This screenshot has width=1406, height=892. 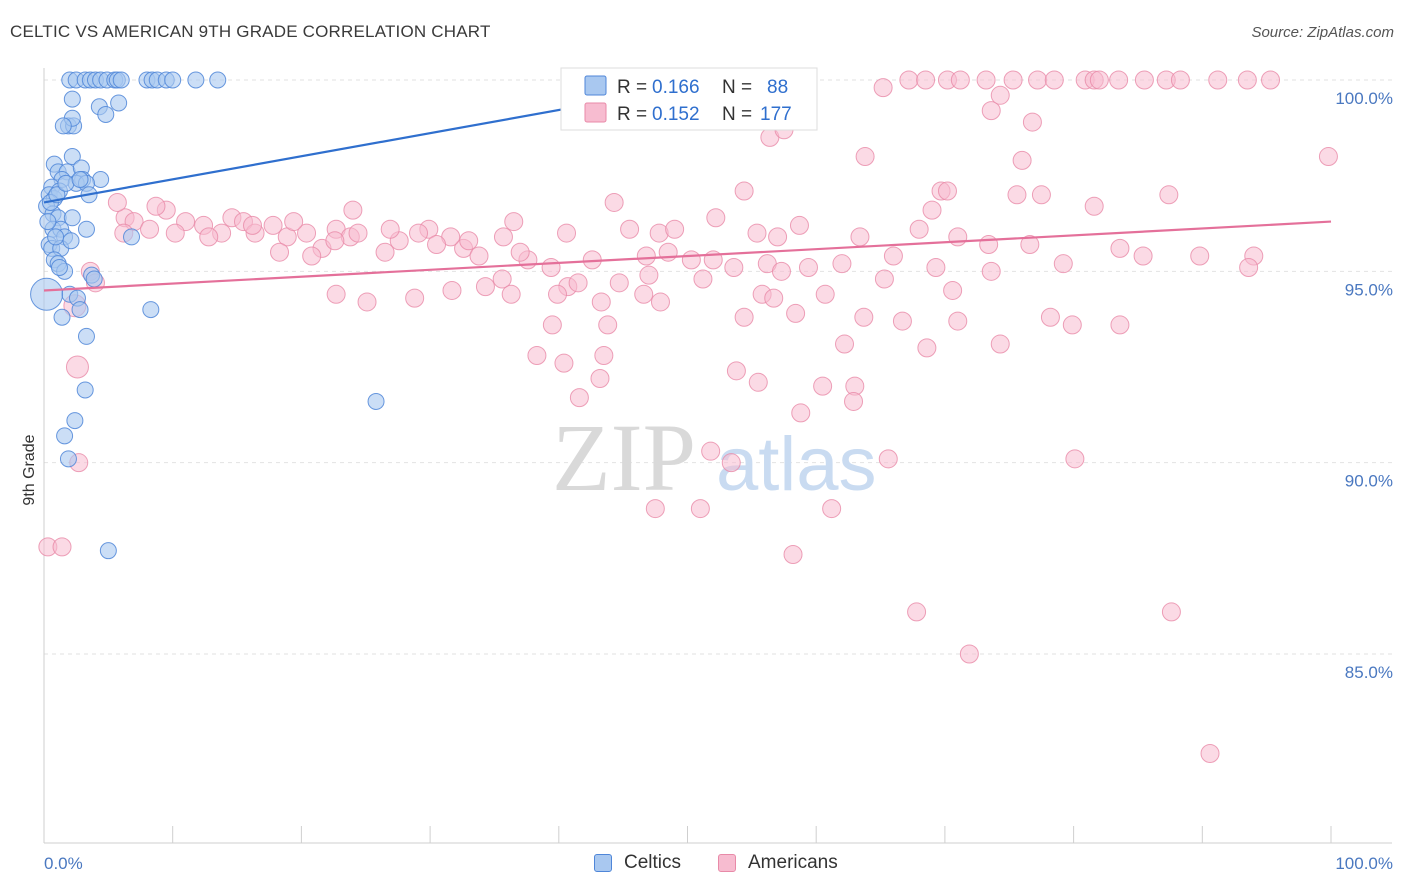 What do you see at coordinates (637, 863) in the screenshot?
I see `bottom-legend-celtics: Celtics` at bounding box center [637, 863].